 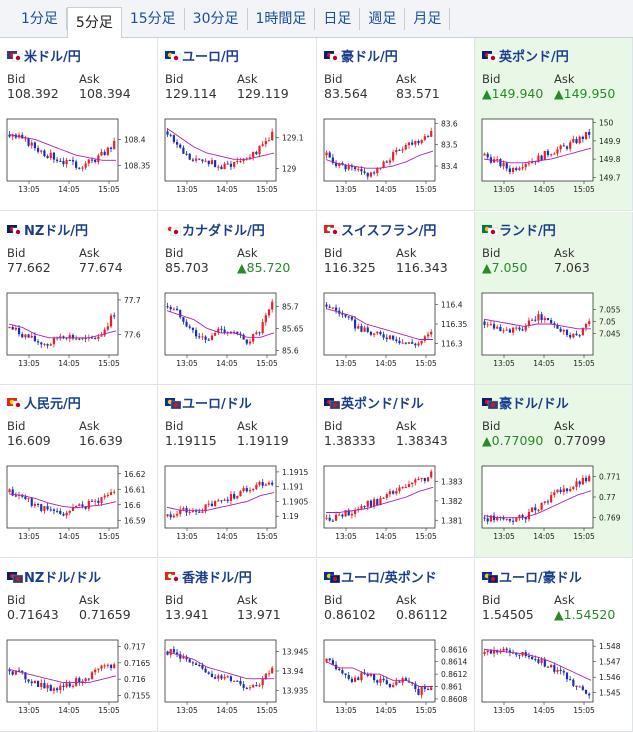 I want to click on pair-title: NZドル/円, so click(x=47, y=229).